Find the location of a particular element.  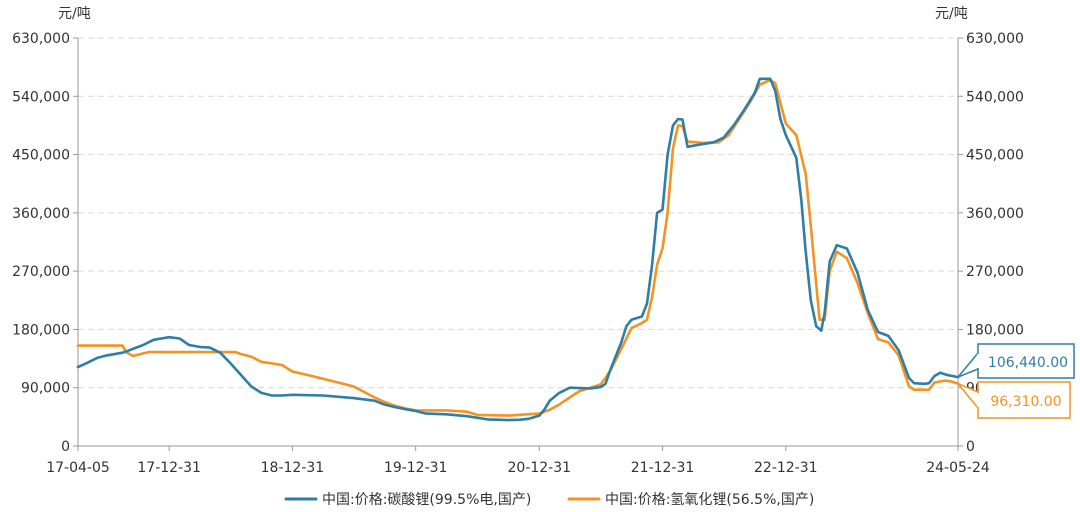

last-value-label-1: 96,310.00 is located at coordinates (1025, 402).